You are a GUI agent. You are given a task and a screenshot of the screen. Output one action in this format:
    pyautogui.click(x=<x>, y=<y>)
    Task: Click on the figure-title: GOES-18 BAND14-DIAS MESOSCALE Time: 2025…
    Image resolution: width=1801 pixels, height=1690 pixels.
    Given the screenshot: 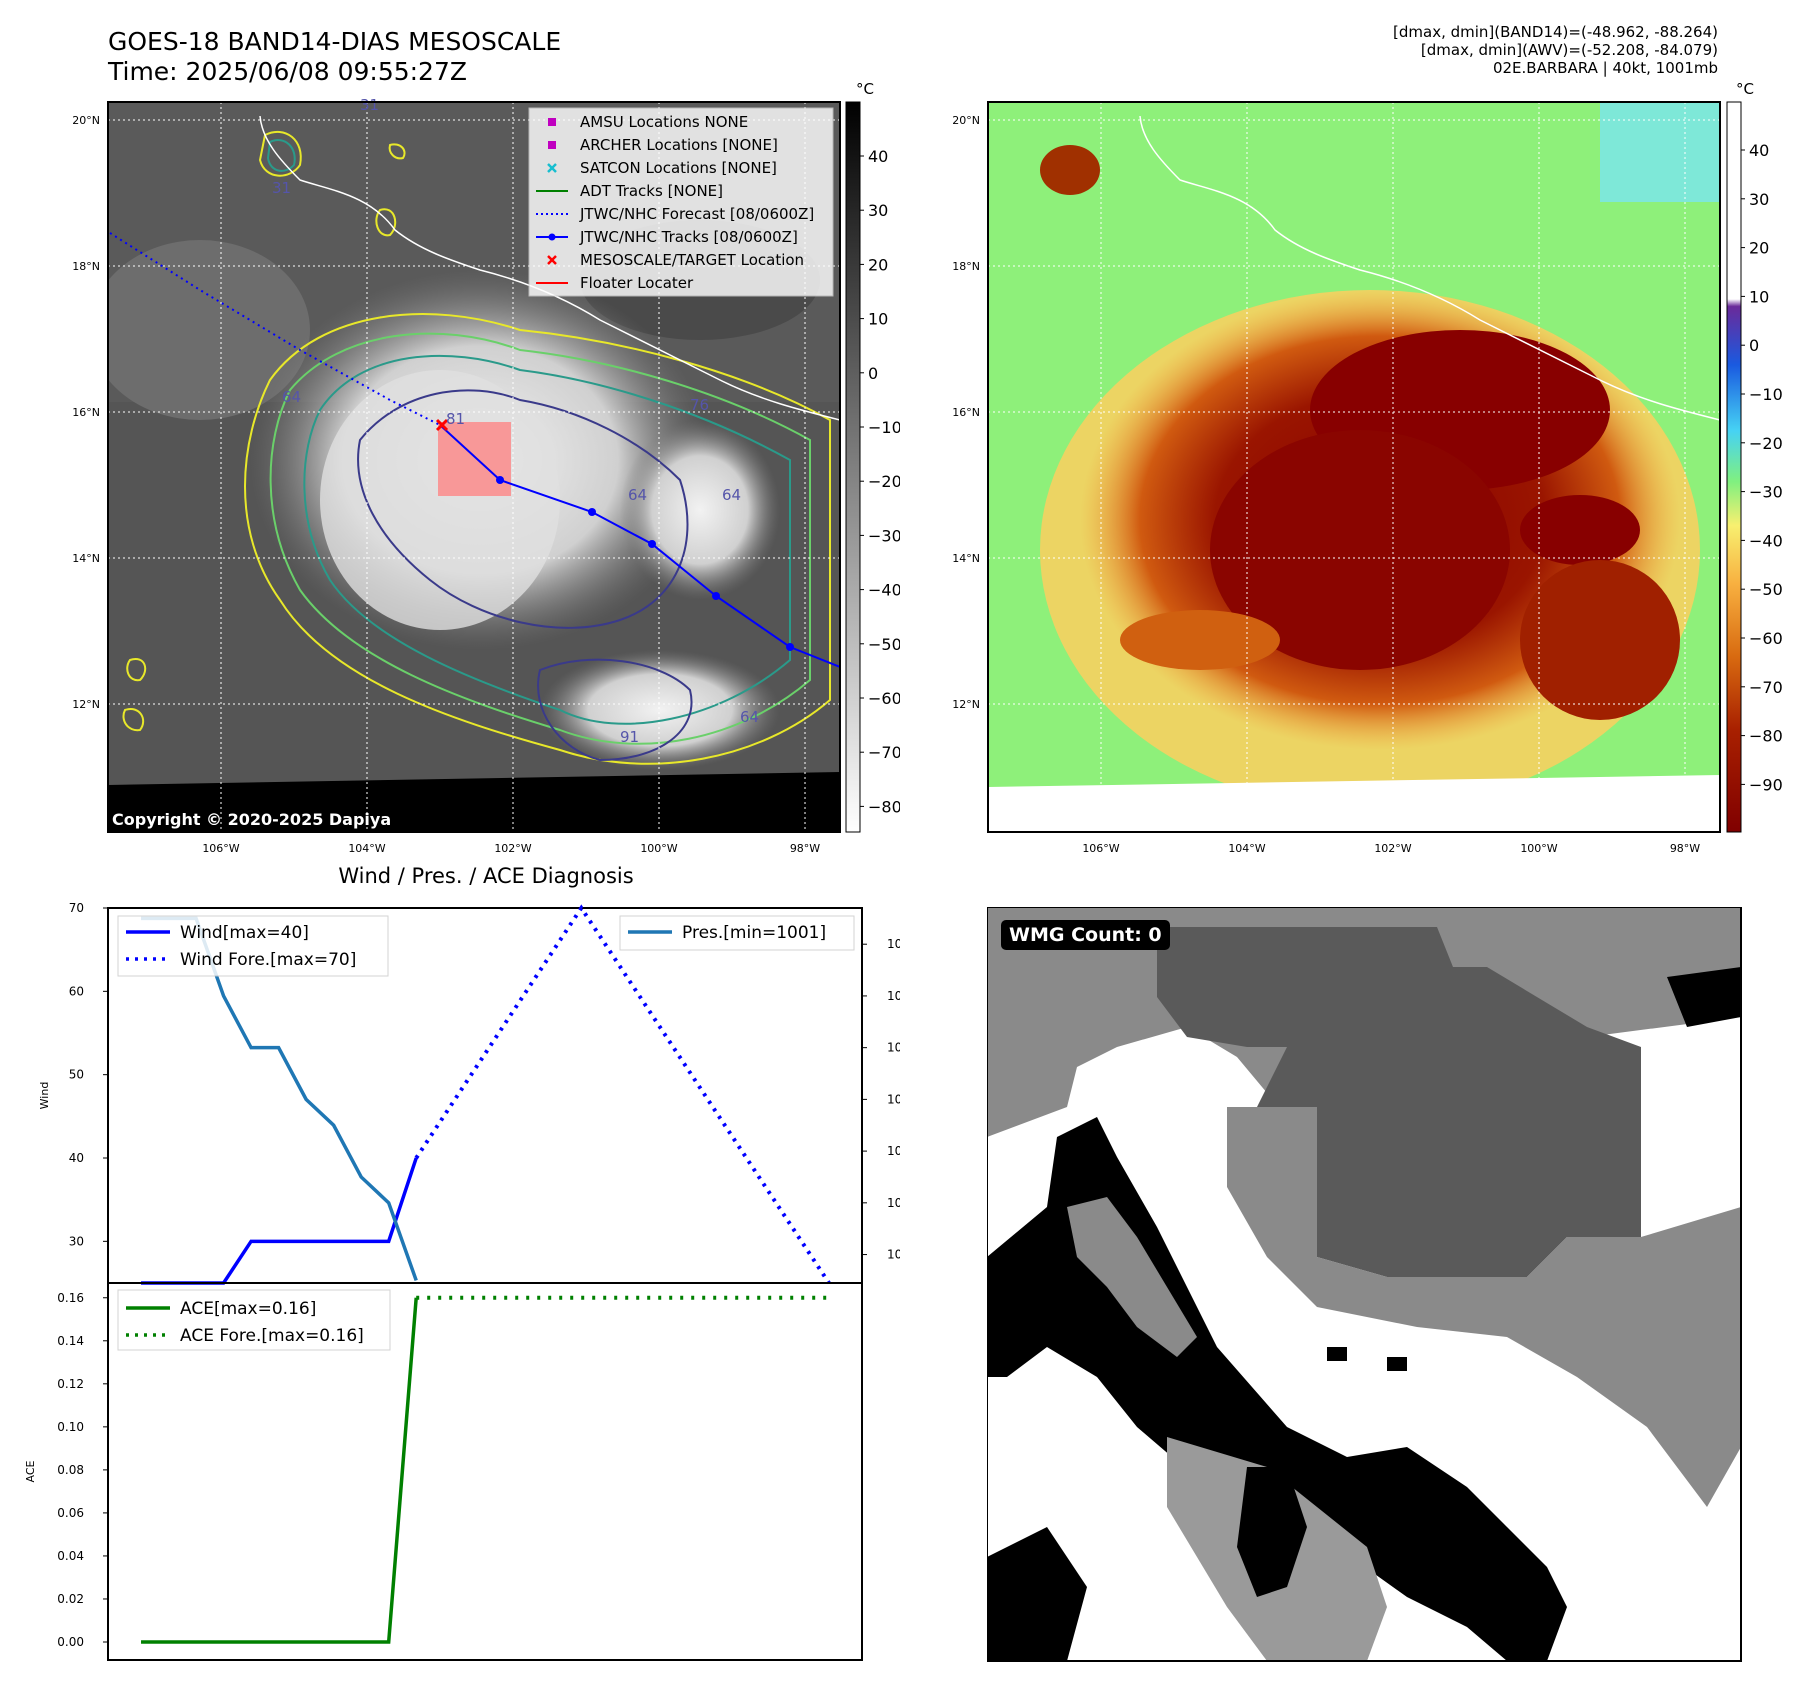 What is the action you would take?
    pyautogui.click(x=334, y=57)
    